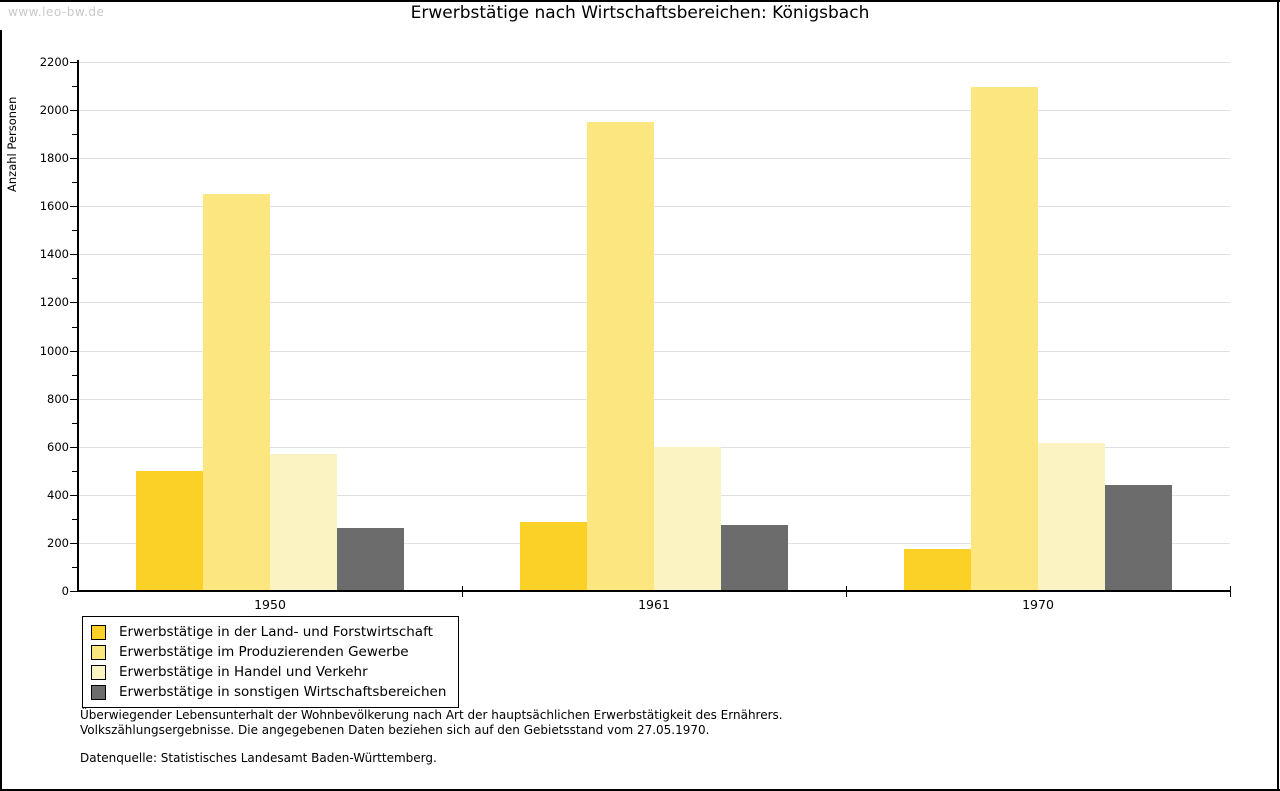 This screenshot has height=791, width=1280. Describe the element at coordinates (58, 495) in the screenshot. I see `y-axis-tick-label: 400` at that location.